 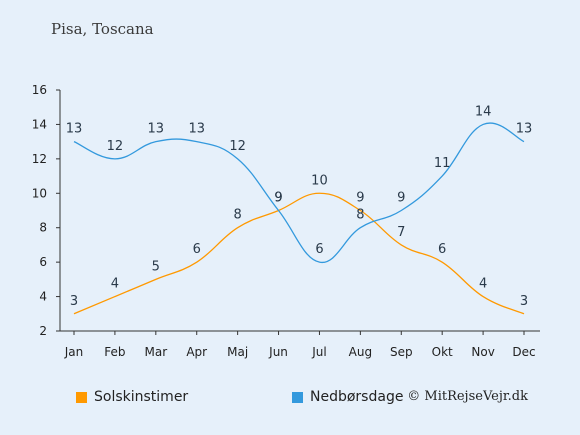 I want to click on legend-item-nedborsdage: Nedbørsdage, so click(x=347, y=397).